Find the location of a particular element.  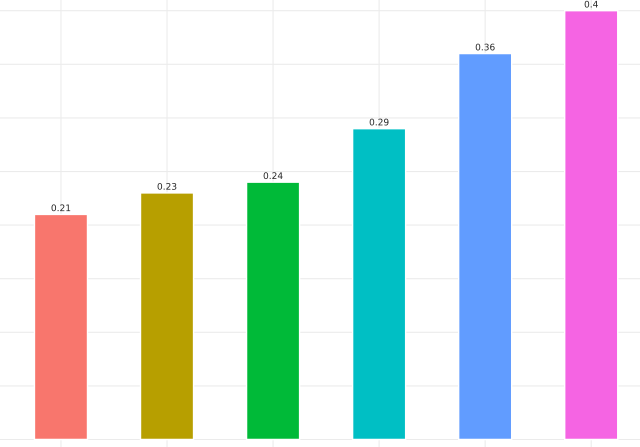

data-label: 0.24 is located at coordinates (273, 176).